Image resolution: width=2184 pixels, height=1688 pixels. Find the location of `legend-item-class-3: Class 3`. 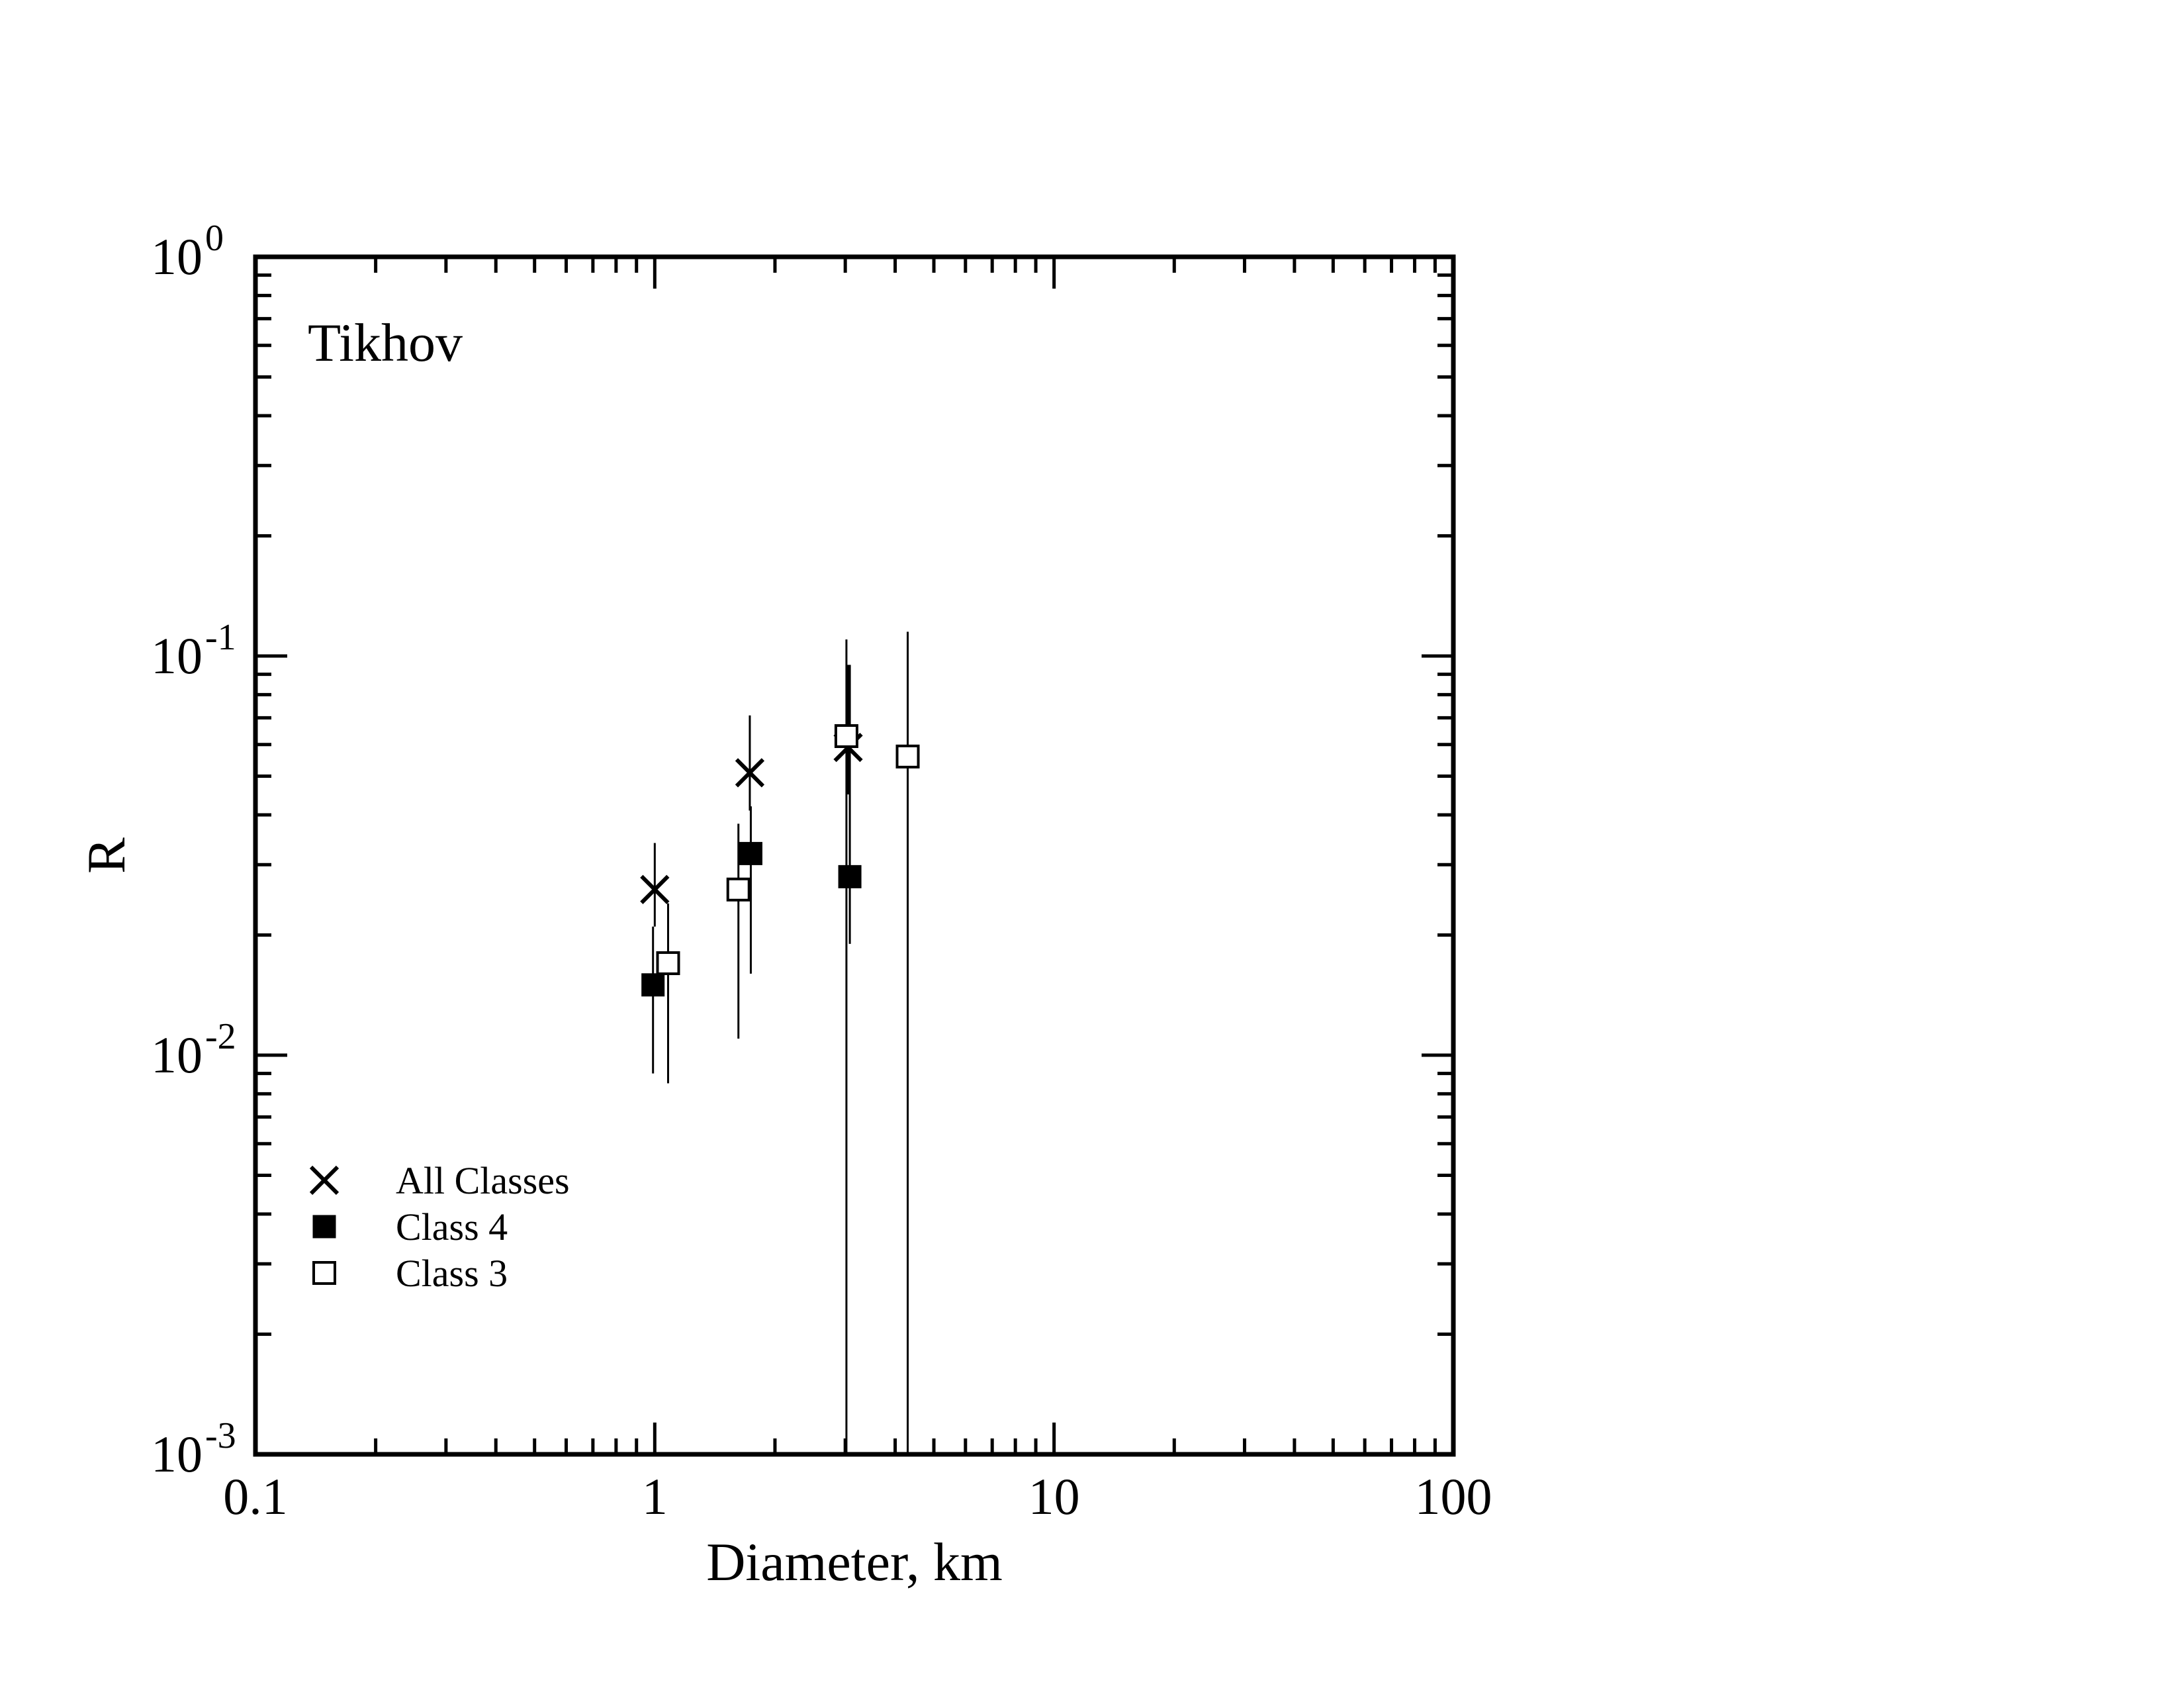

legend-item-class-3: Class 3 is located at coordinates (410, 1273).